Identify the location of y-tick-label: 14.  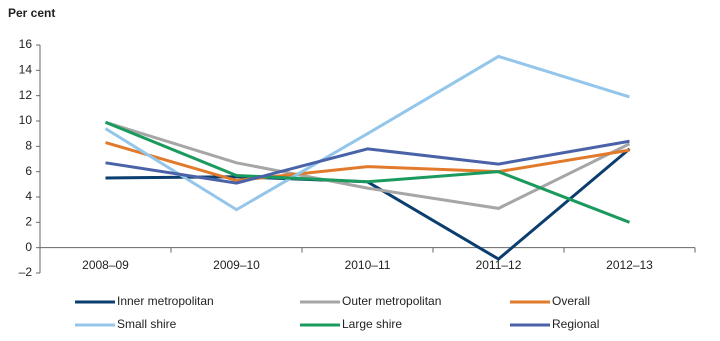
(26, 70).